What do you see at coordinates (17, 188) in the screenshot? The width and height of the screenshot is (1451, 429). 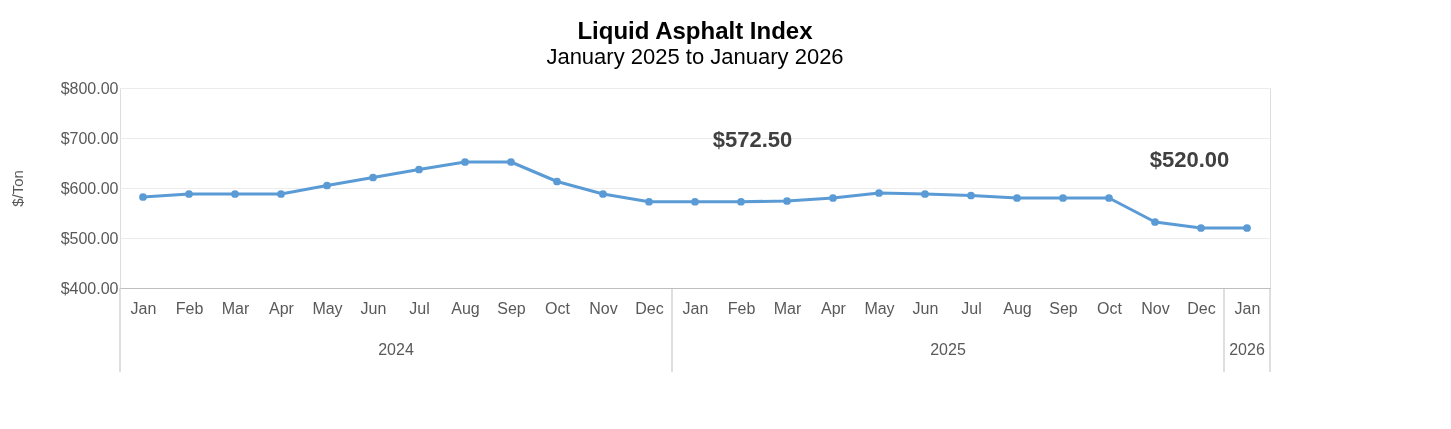 I see `y-axis-title: $/Ton` at bounding box center [17, 188].